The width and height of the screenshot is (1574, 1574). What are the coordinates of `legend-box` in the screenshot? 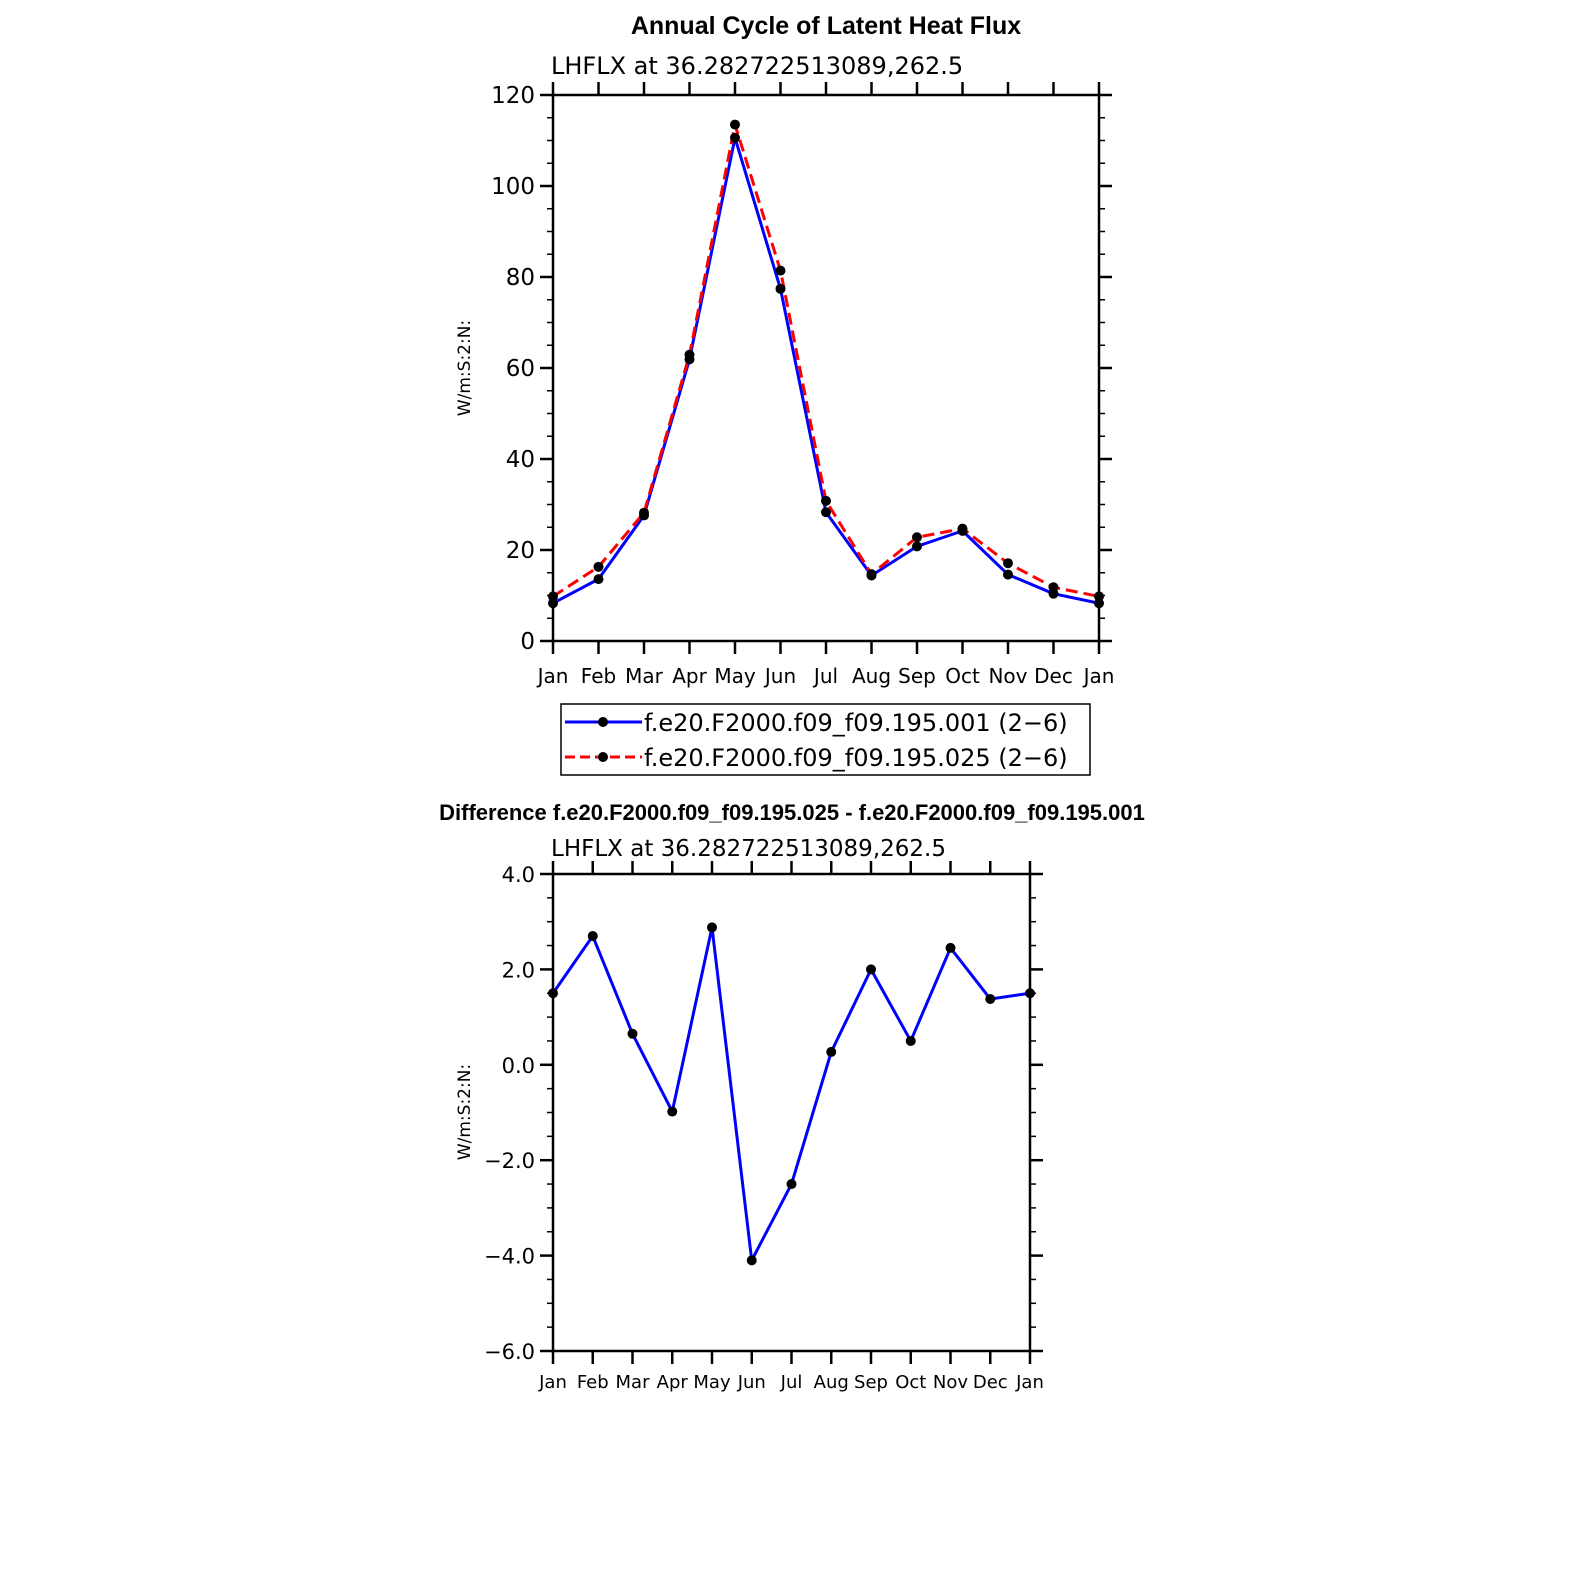 It's located at (825, 739).